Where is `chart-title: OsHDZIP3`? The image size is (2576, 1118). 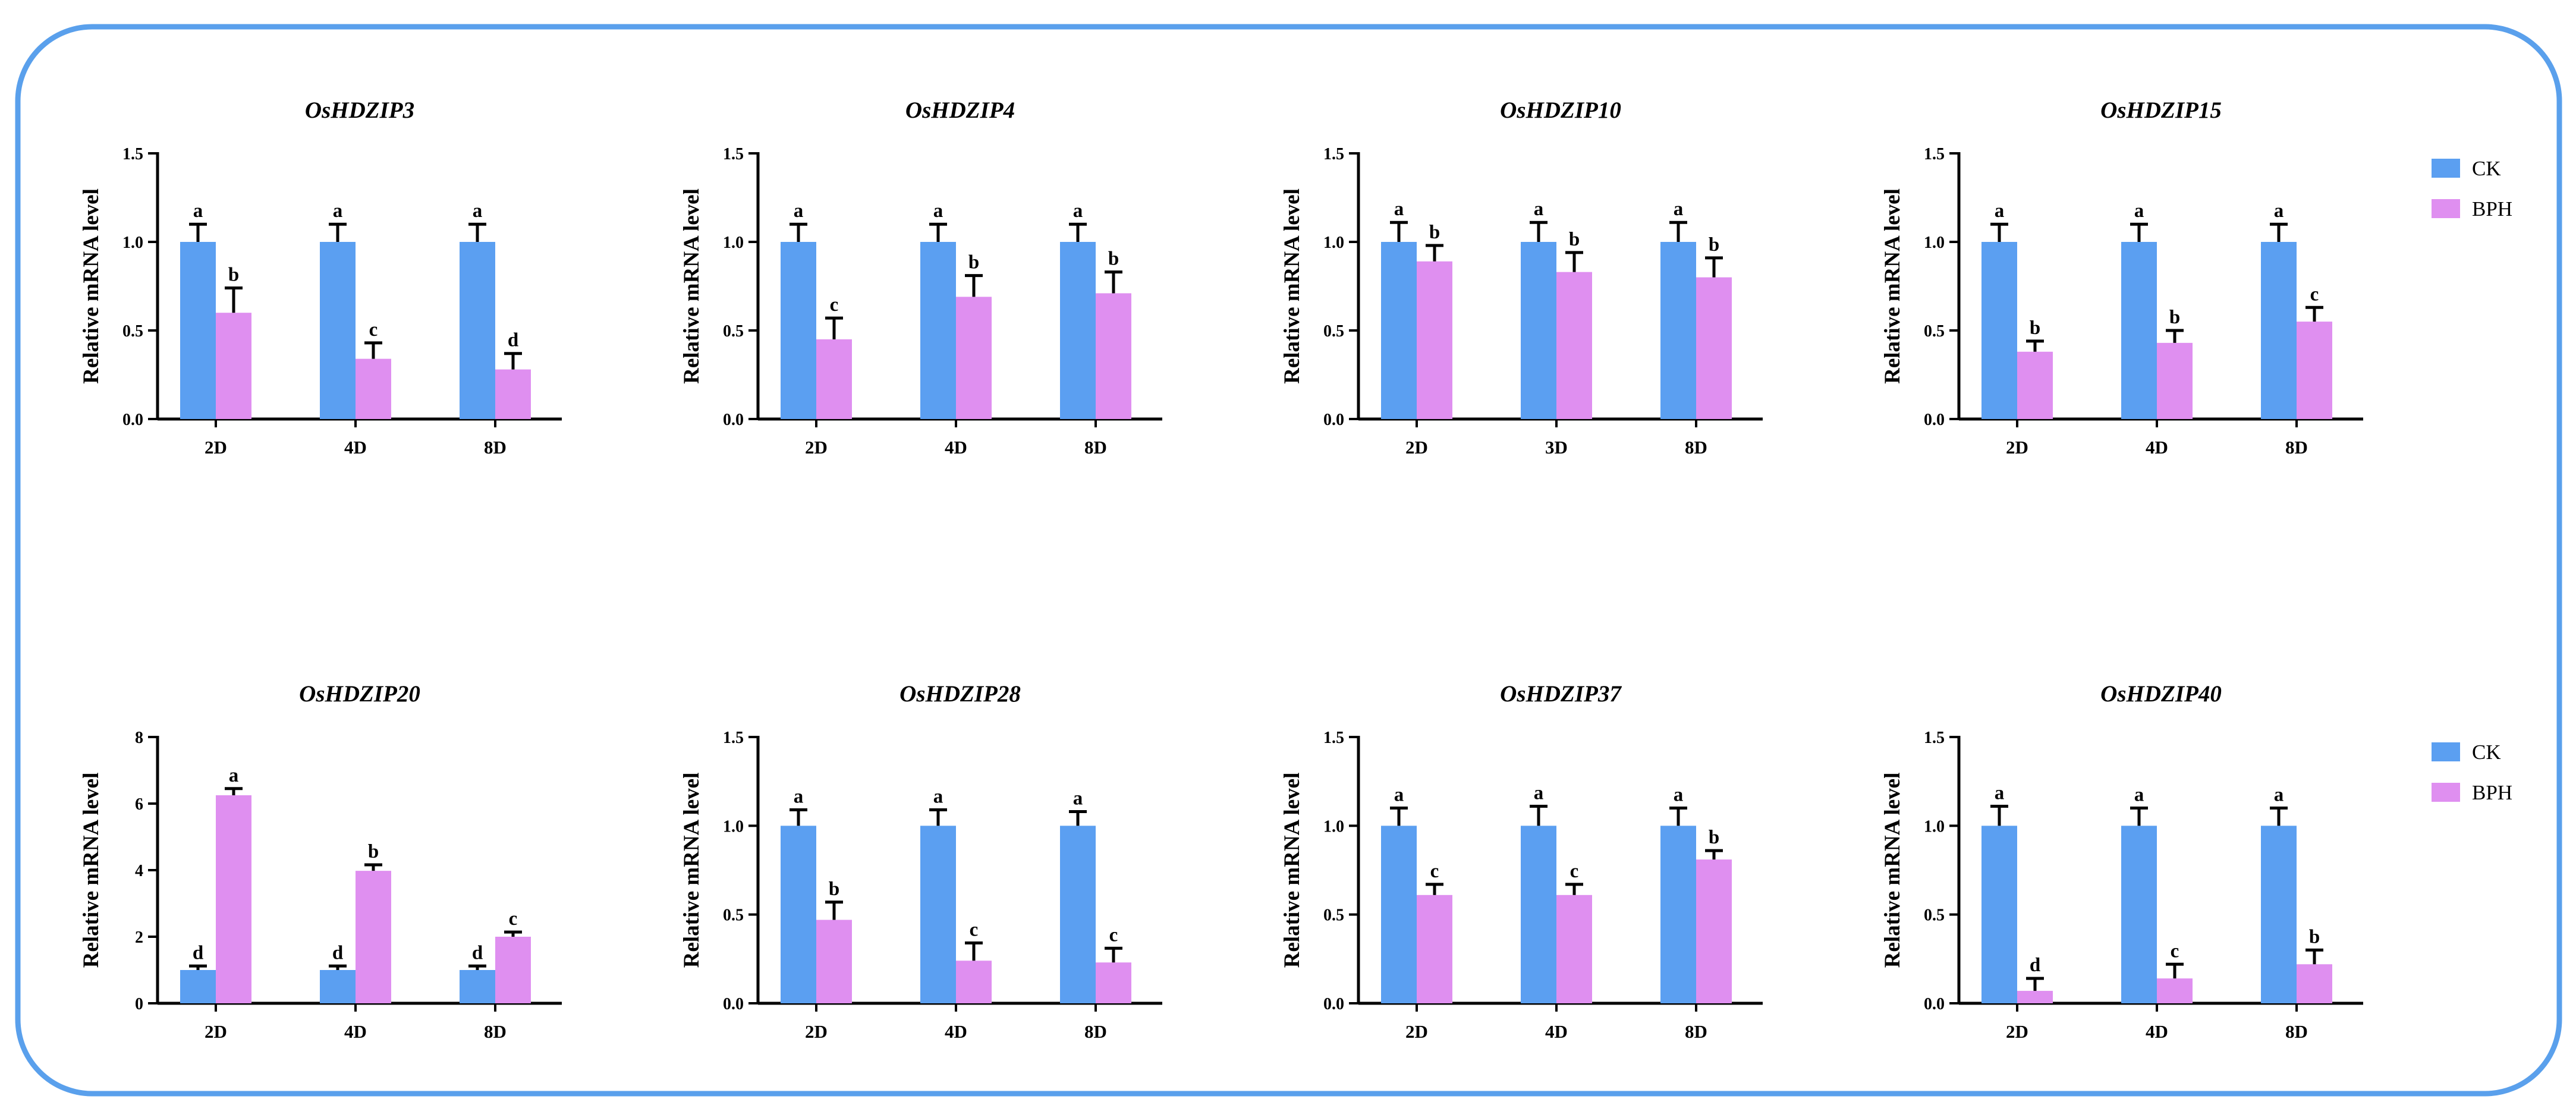
chart-title: OsHDZIP3 is located at coordinates (359, 110).